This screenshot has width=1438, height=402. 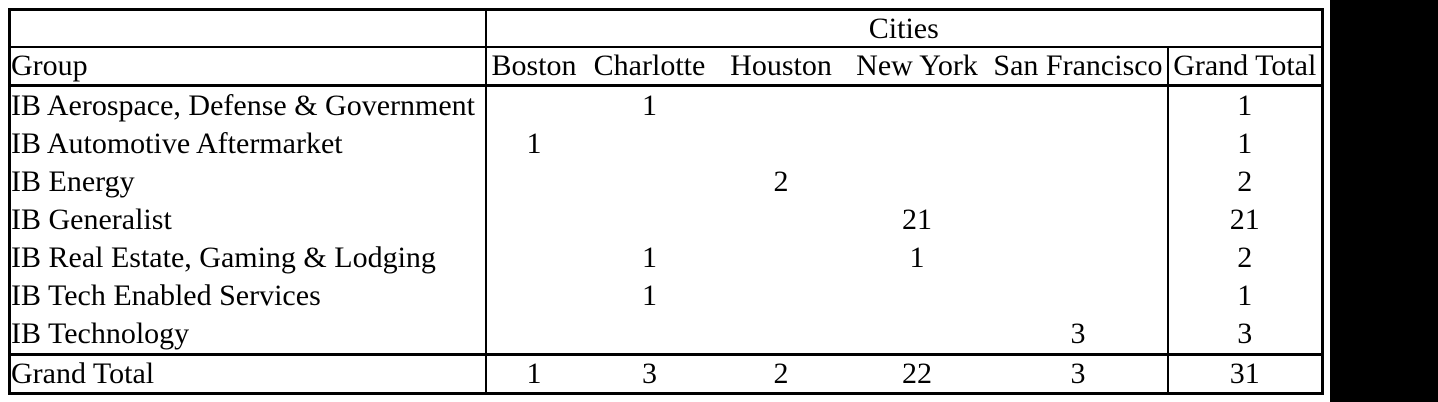 I want to click on column-header-boston: Boston, so click(x=533, y=67).